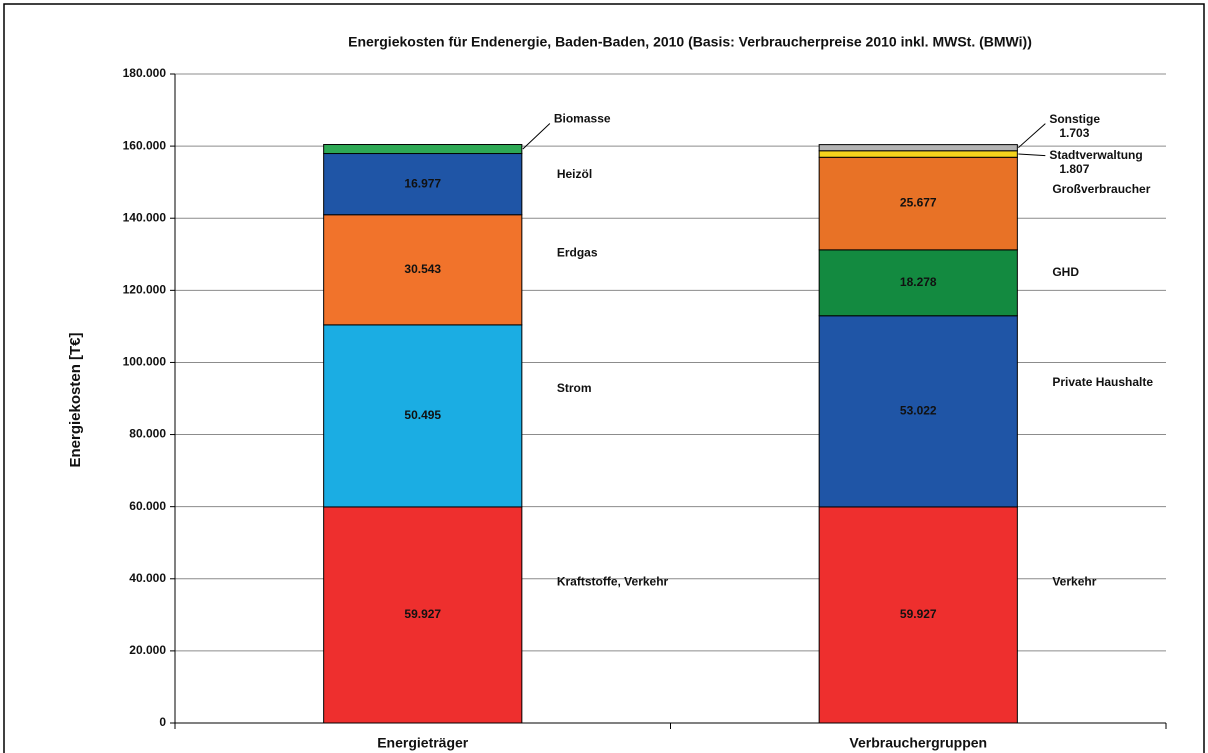 This screenshot has width=1208, height=753. Describe the element at coordinates (1074, 582) in the screenshot. I see `segment-label: Verkehr` at that location.